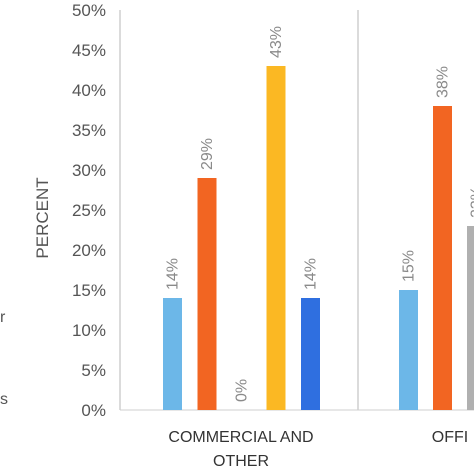  I want to click on y-axis-ticks: 0% 5% 10% 15% 20% 25% 30% 35% 40% 45% 50%, so click(89, 210).